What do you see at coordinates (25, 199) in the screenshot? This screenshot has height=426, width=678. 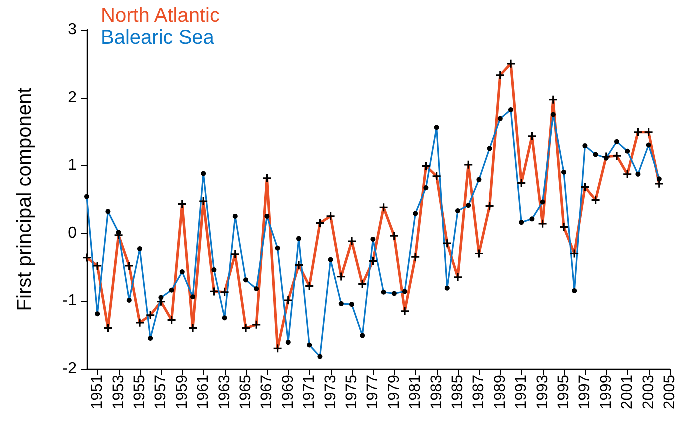 I see `y-axis-title: First principal component` at bounding box center [25, 199].